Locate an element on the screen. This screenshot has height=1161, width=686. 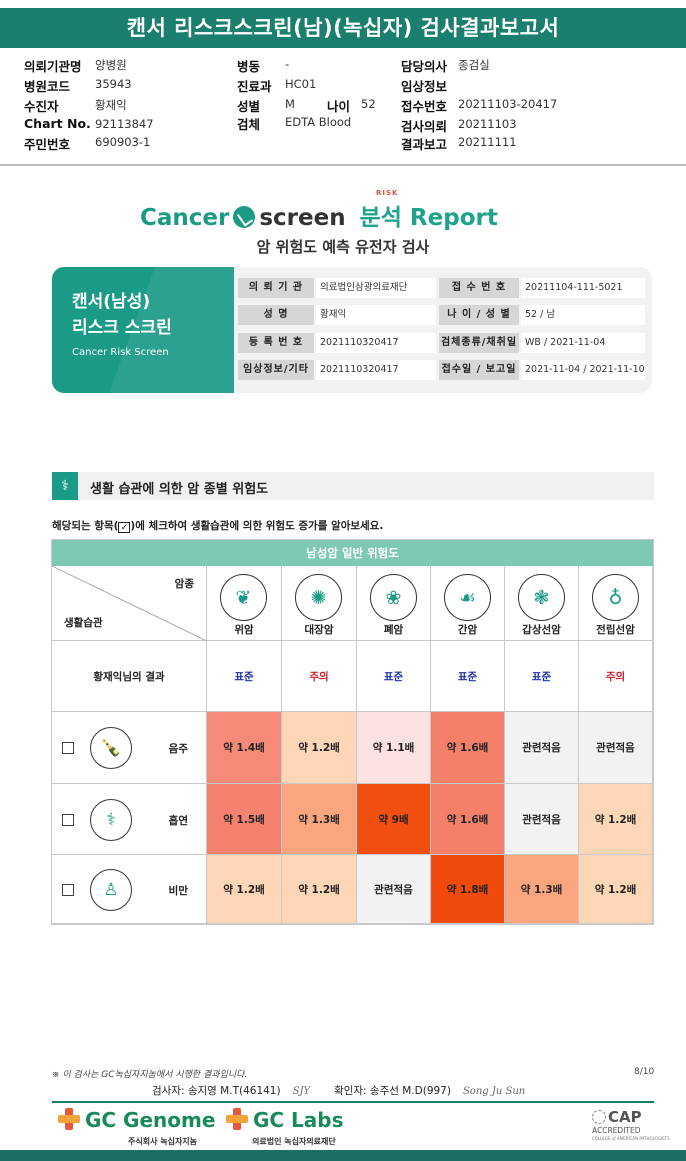
lifestyle-row-label: ♙ 비만 is located at coordinates (129, 889).